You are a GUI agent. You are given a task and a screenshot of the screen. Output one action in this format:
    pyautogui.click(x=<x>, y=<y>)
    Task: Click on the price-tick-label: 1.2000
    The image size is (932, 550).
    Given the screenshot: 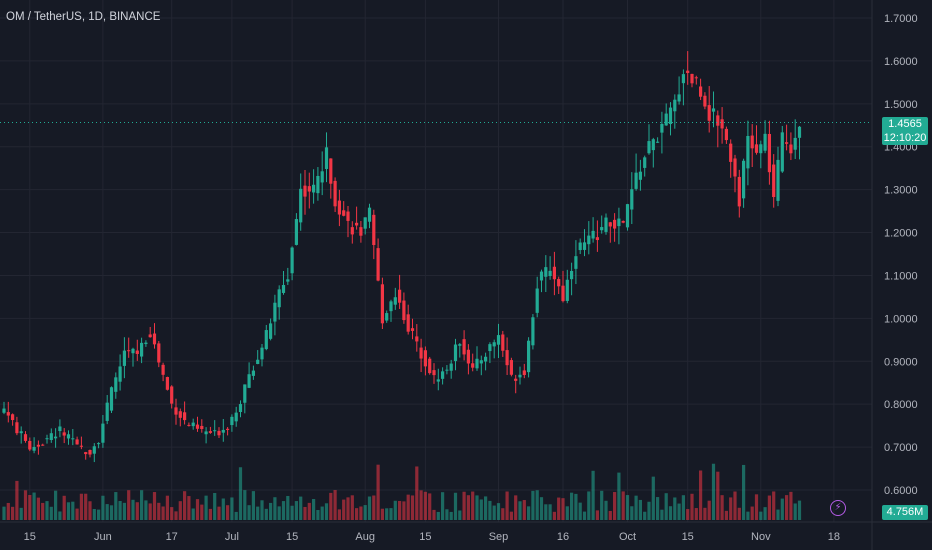 What is the action you would take?
    pyautogui.click(x=901, y=234)
    